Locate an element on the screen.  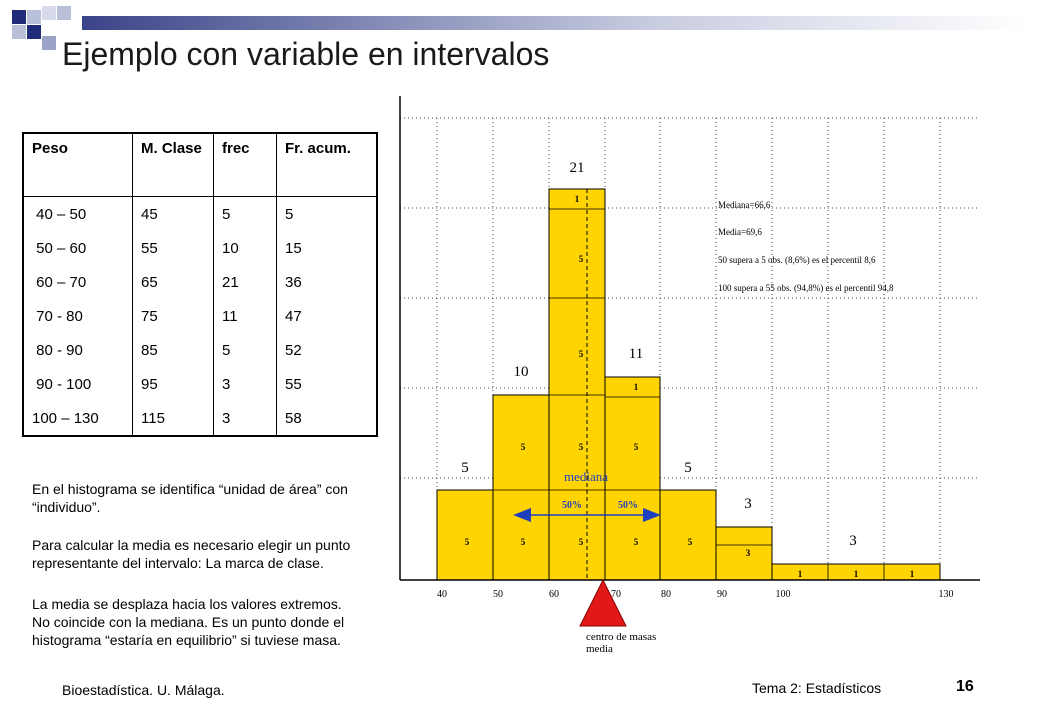
cell-peso: 50 – 60 is located at coordinates (59, 248).